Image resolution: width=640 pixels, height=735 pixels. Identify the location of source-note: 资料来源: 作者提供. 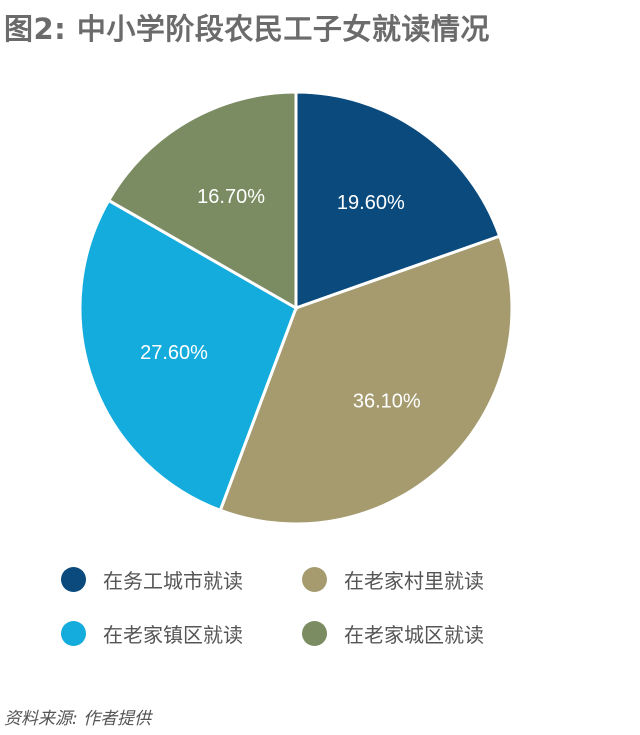
(78, 719).